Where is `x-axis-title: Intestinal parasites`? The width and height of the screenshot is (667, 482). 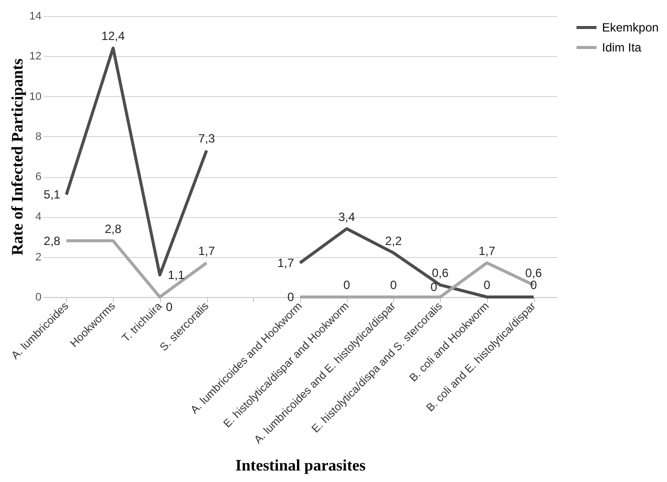
x-axis-title: Intestinal parasites is located at coordinates (300, 466).